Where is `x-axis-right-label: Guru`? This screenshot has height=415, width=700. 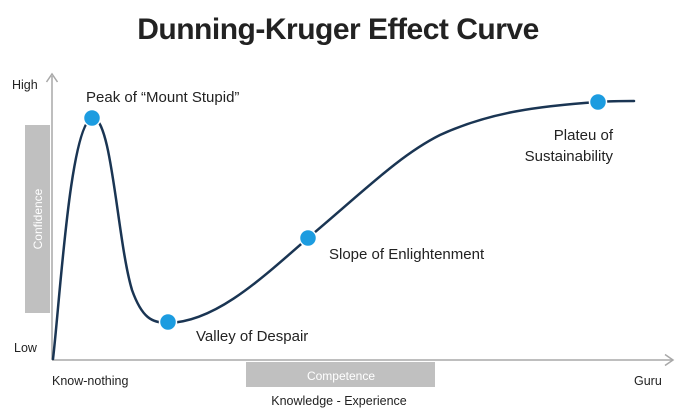
x-axis-right-label: Guru is located at coordinates (648, 381).